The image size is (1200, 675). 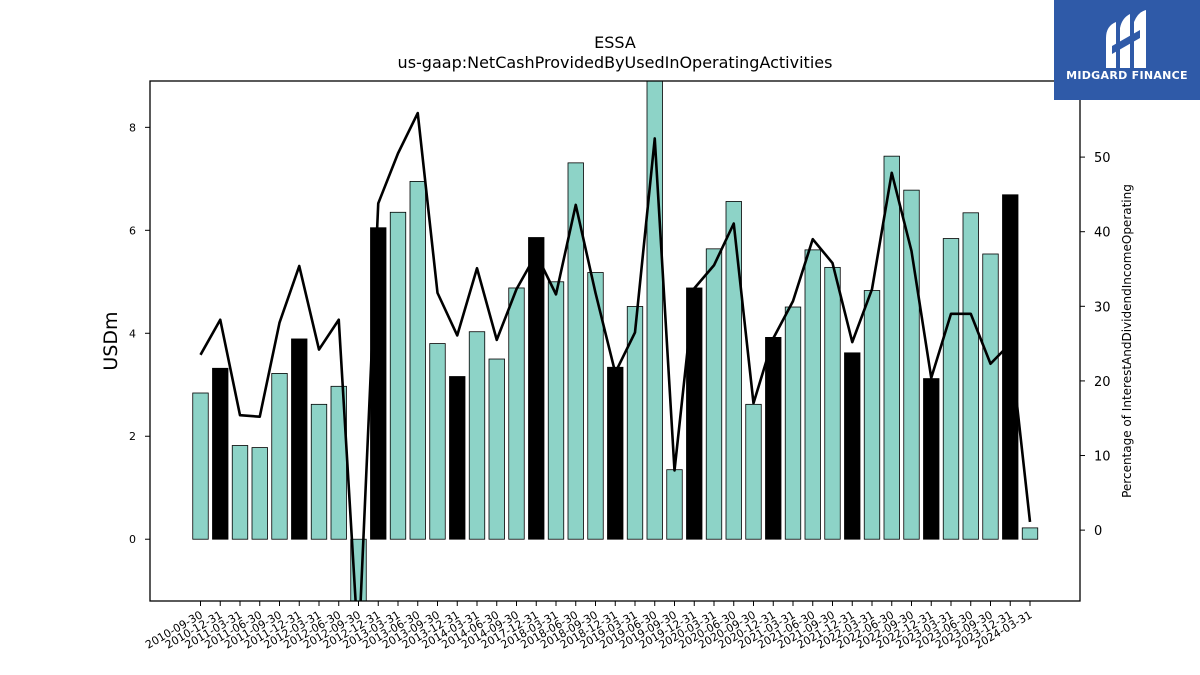 I want to click on y2-tick-label: 50, so click(x=1102, y=158).